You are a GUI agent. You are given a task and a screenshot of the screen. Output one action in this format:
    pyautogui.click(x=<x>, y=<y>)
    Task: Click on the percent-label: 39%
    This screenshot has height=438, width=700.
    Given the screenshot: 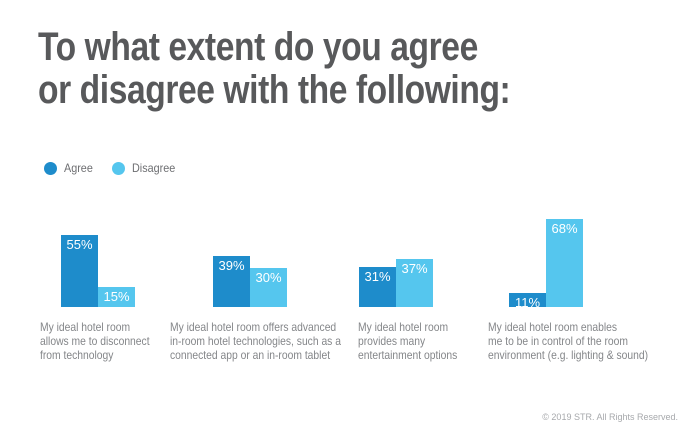 What is the action you would take?
    pyautogui.click(x=231, y=265)
    